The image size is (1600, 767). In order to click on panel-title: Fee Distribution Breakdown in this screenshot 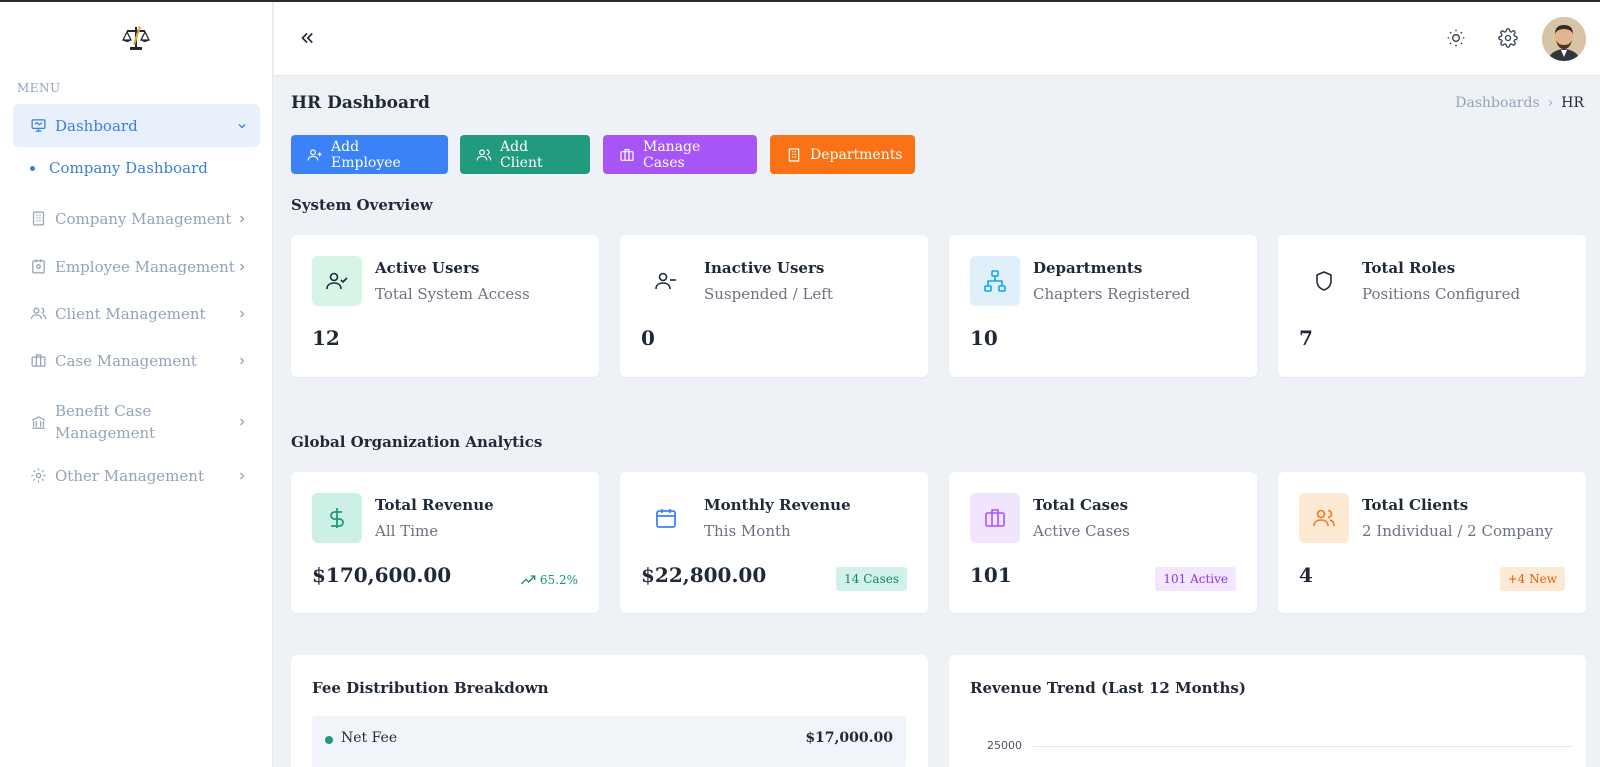, I will do `click(430, 688)`.